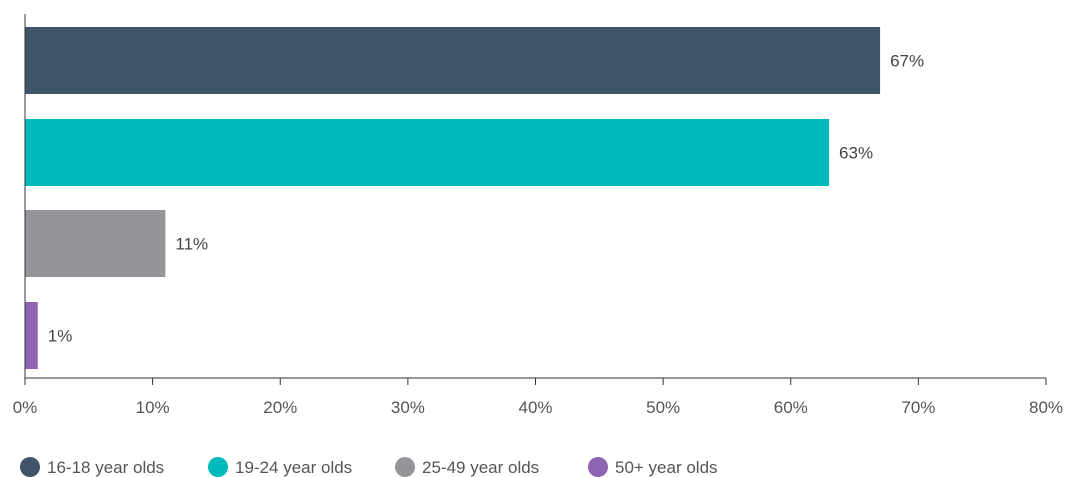 Image resolution: width=1067 pixels, height=477 pixels. What do you see at coordinates (153, 407) in the screenshot?
I see `x-tick-label-1: 10%` at bounding box center [153, 407].